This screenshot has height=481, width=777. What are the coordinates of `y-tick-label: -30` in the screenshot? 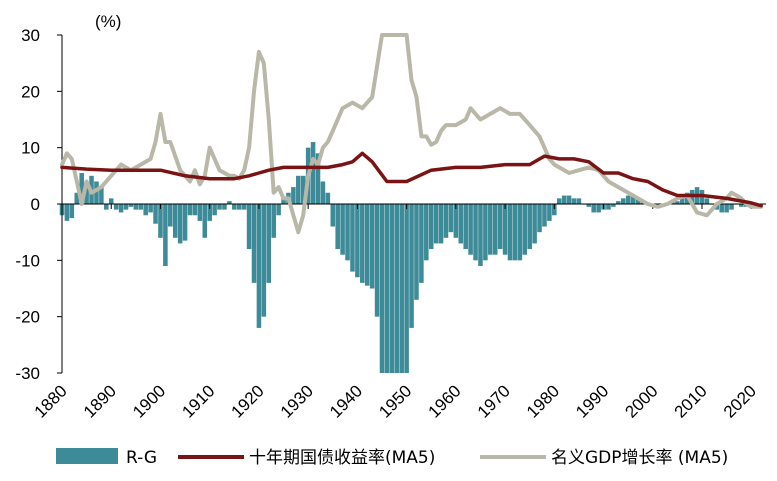 It's located at (27, 373).